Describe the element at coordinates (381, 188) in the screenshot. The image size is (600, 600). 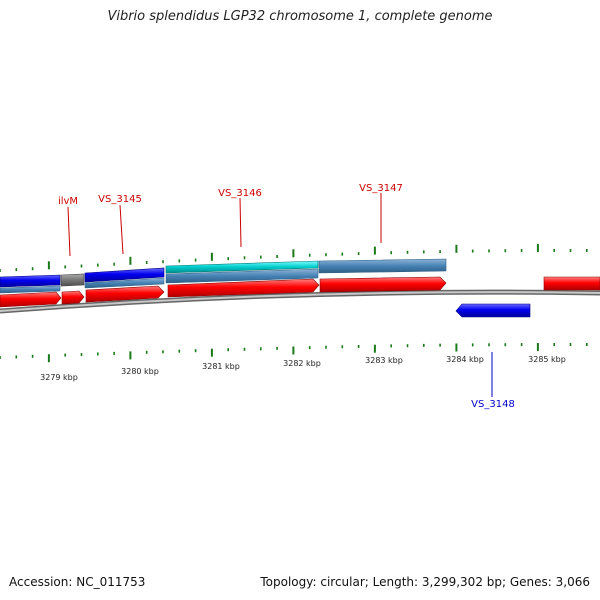
I see `gene-label-VS_3147: VS_3147` at that location.